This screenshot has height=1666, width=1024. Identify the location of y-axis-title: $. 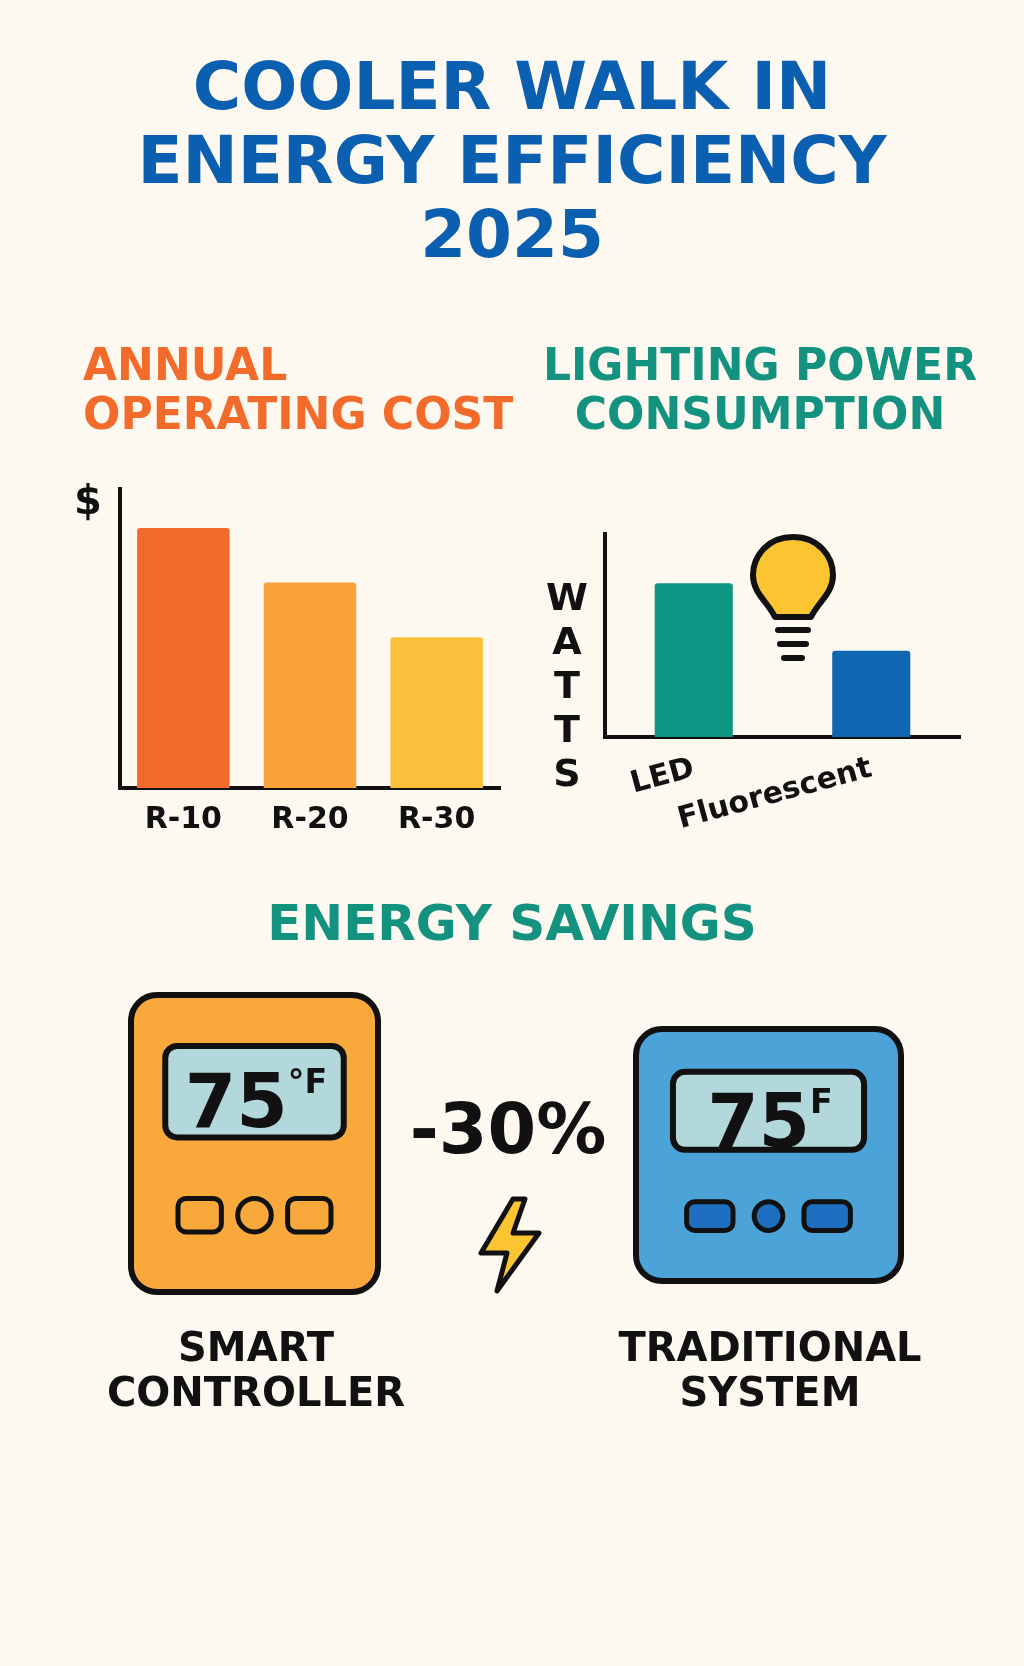
(88, 500).